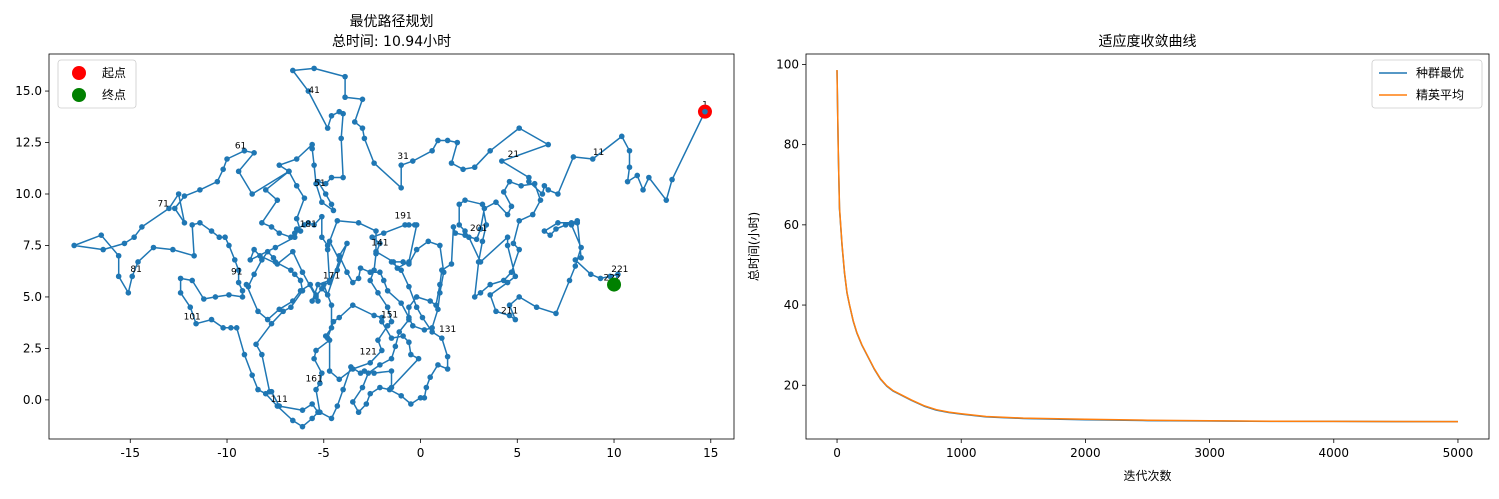  Describe the element at coordinates (79, 95) in the screenshot. I see `legend-end-marker` at that location.